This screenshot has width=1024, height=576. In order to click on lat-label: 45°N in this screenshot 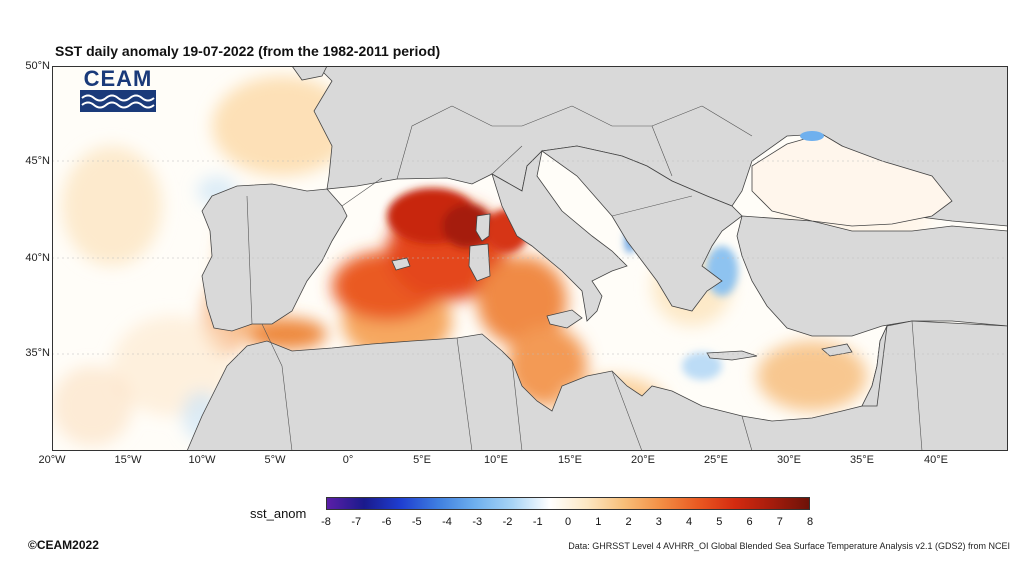, I will do `click(37, 161)`.